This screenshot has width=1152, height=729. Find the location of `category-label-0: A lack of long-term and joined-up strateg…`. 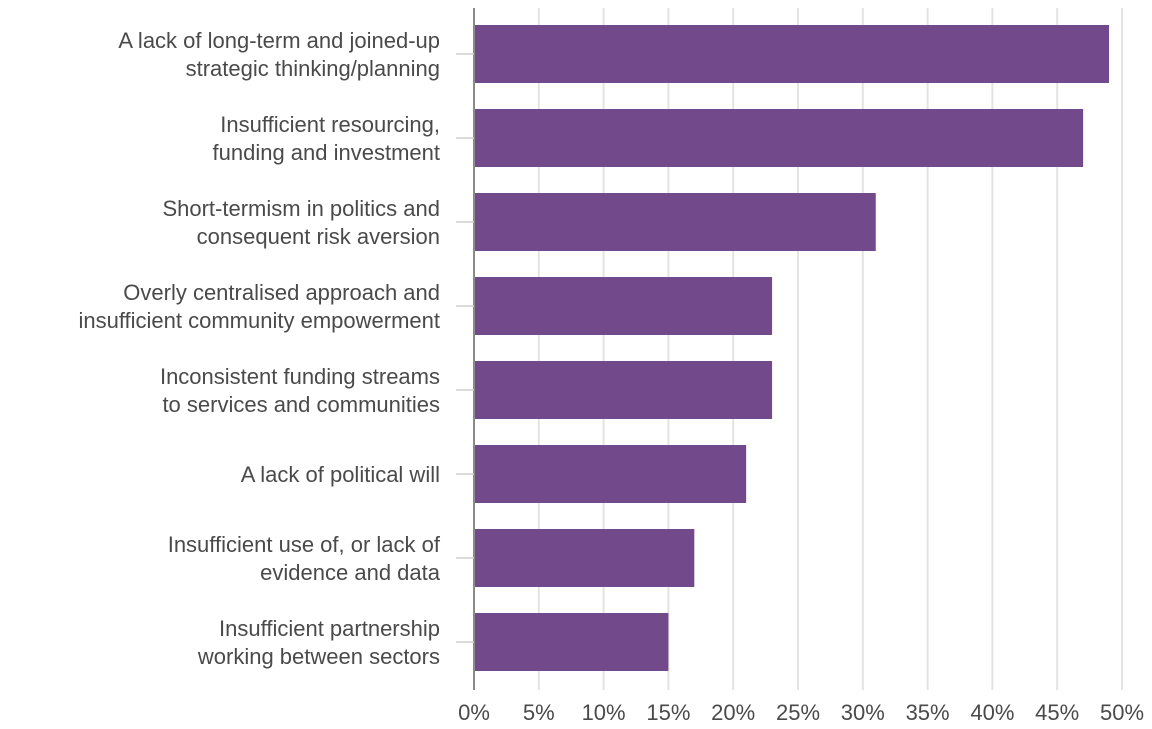

category-label-0: A lack of long-term and joined-up strateg… is located at coordinates (279, 54).